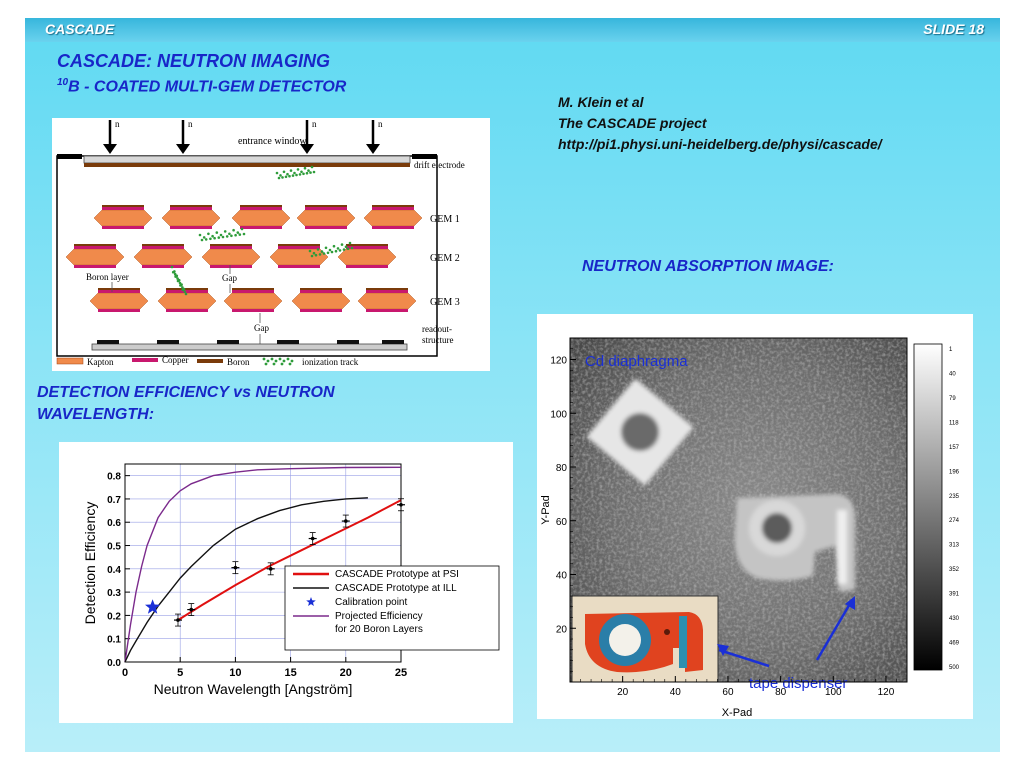 Image resolution: width=1024 pixels, height=768 pixels. I want to click on gem2-label: GEM 2, so click(445, 258).